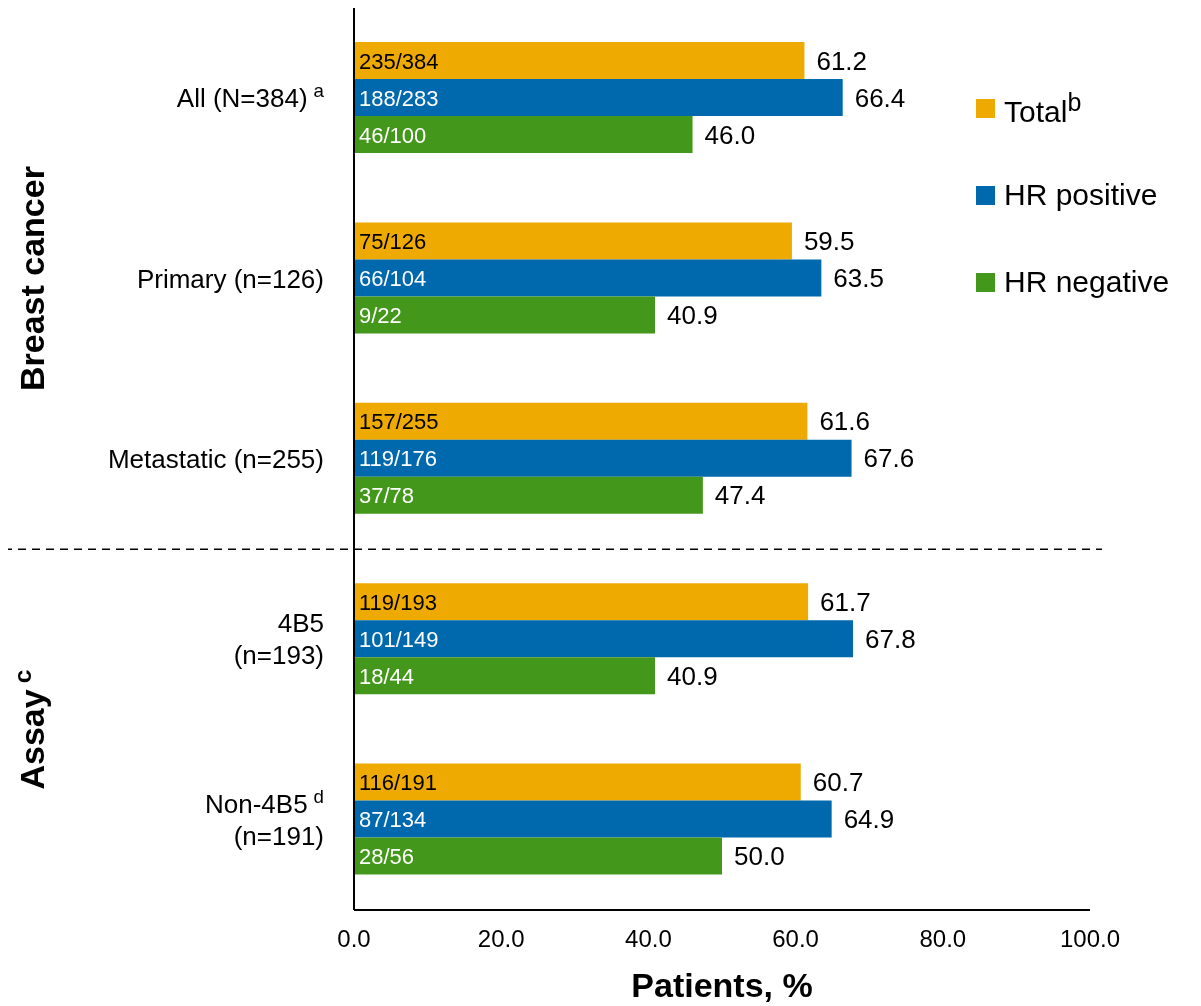 The width and height of the screenshot is (1201, 1006). Describe the element at coordinates (838, 782) in the screenshot. I see `data-label: 60.7` at that location.